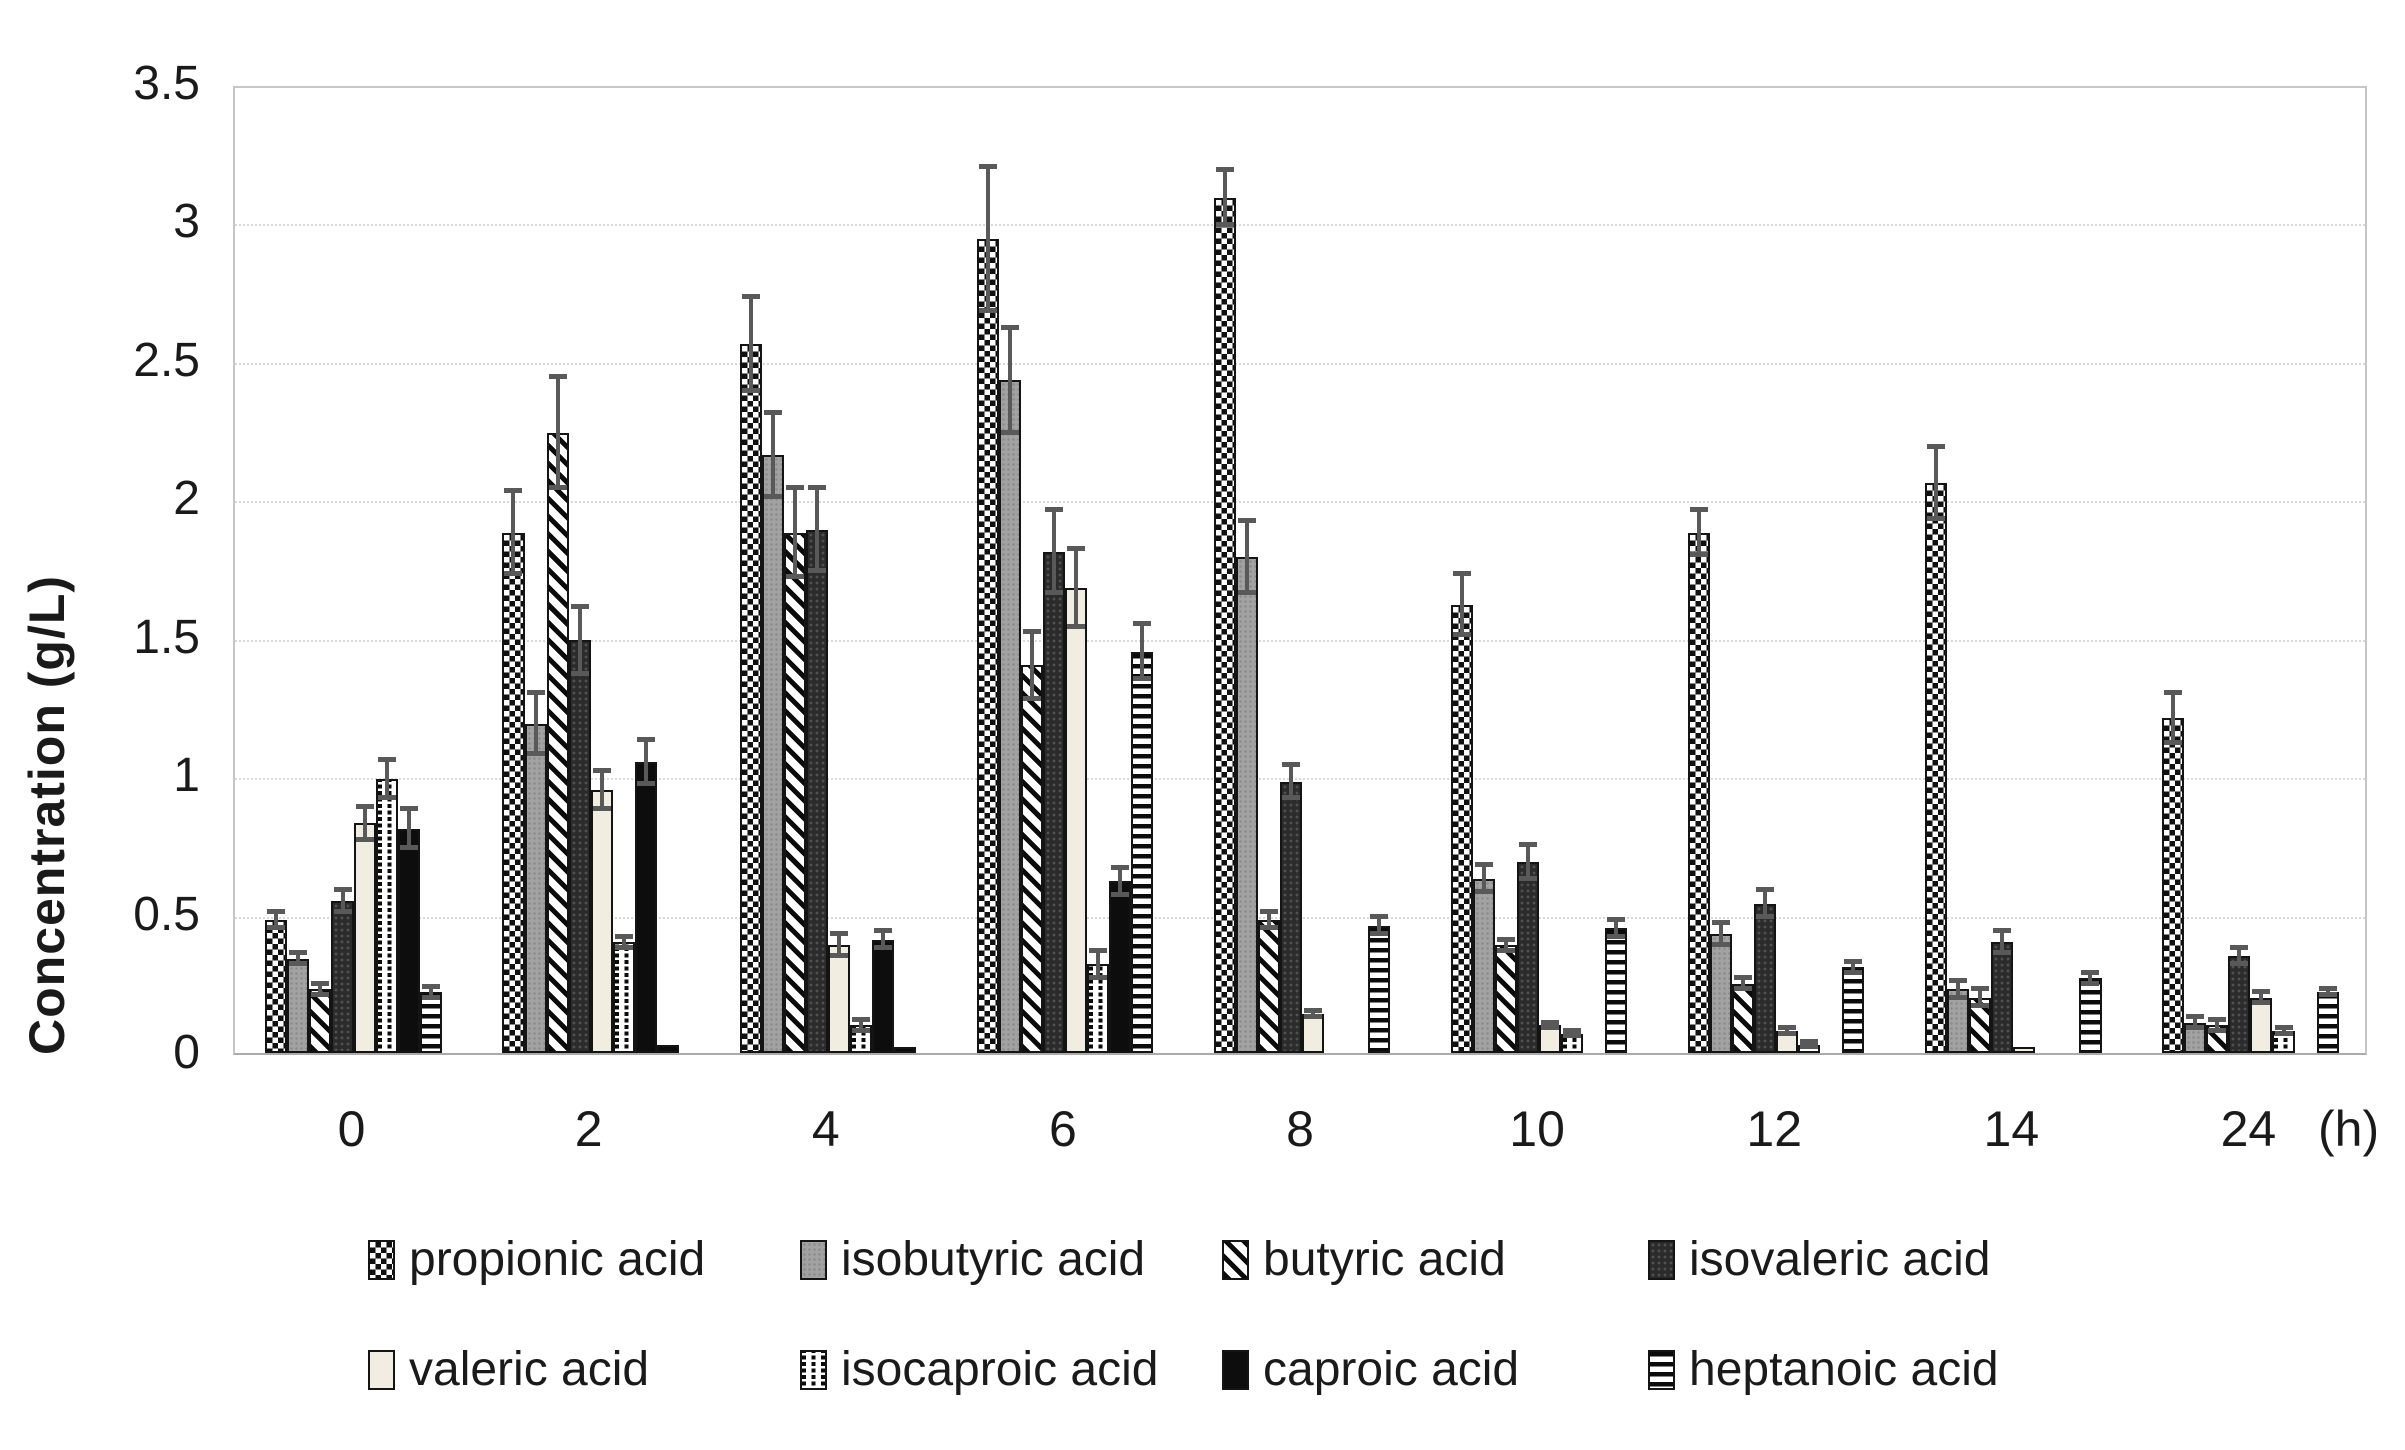  I want to click on legend-label: butyric acid, so click(1384, 1259).